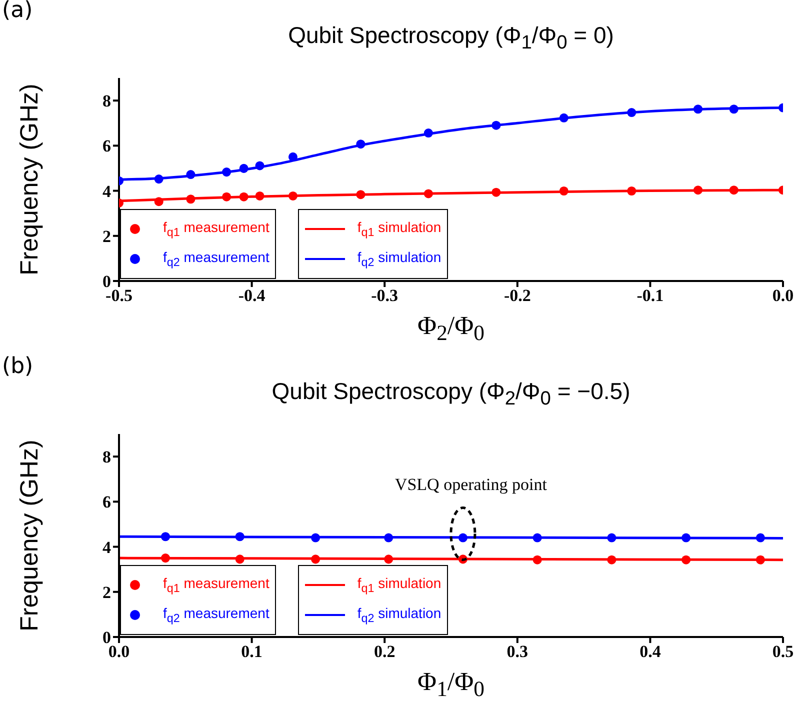 The height and width of the screenshot is (721, 804). I want to click on chart-title: Qubit Spectroscopy (Φ$_{1}$/Φ$_{0}$ = 0), so click(451, 38).